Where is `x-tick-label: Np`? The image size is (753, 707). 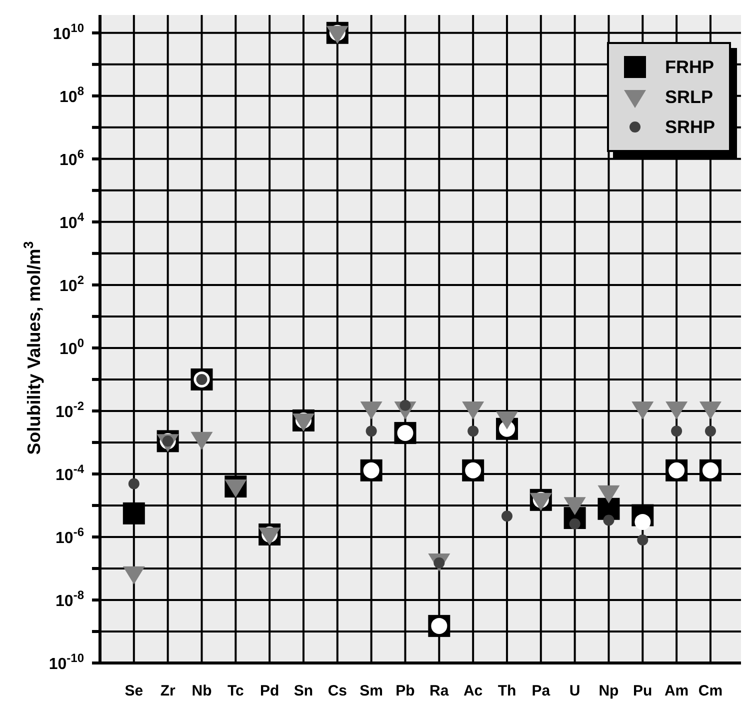
x-tick-label: Np is located at coordinates (608, 691).